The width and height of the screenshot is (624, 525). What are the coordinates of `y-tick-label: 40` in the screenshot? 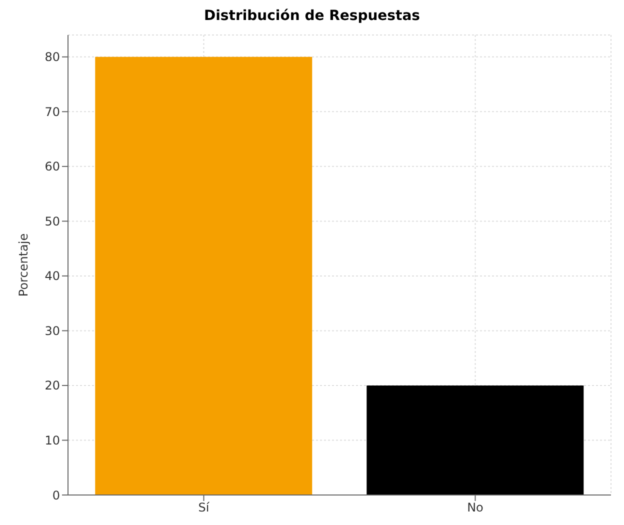 It's located at (52, 276).